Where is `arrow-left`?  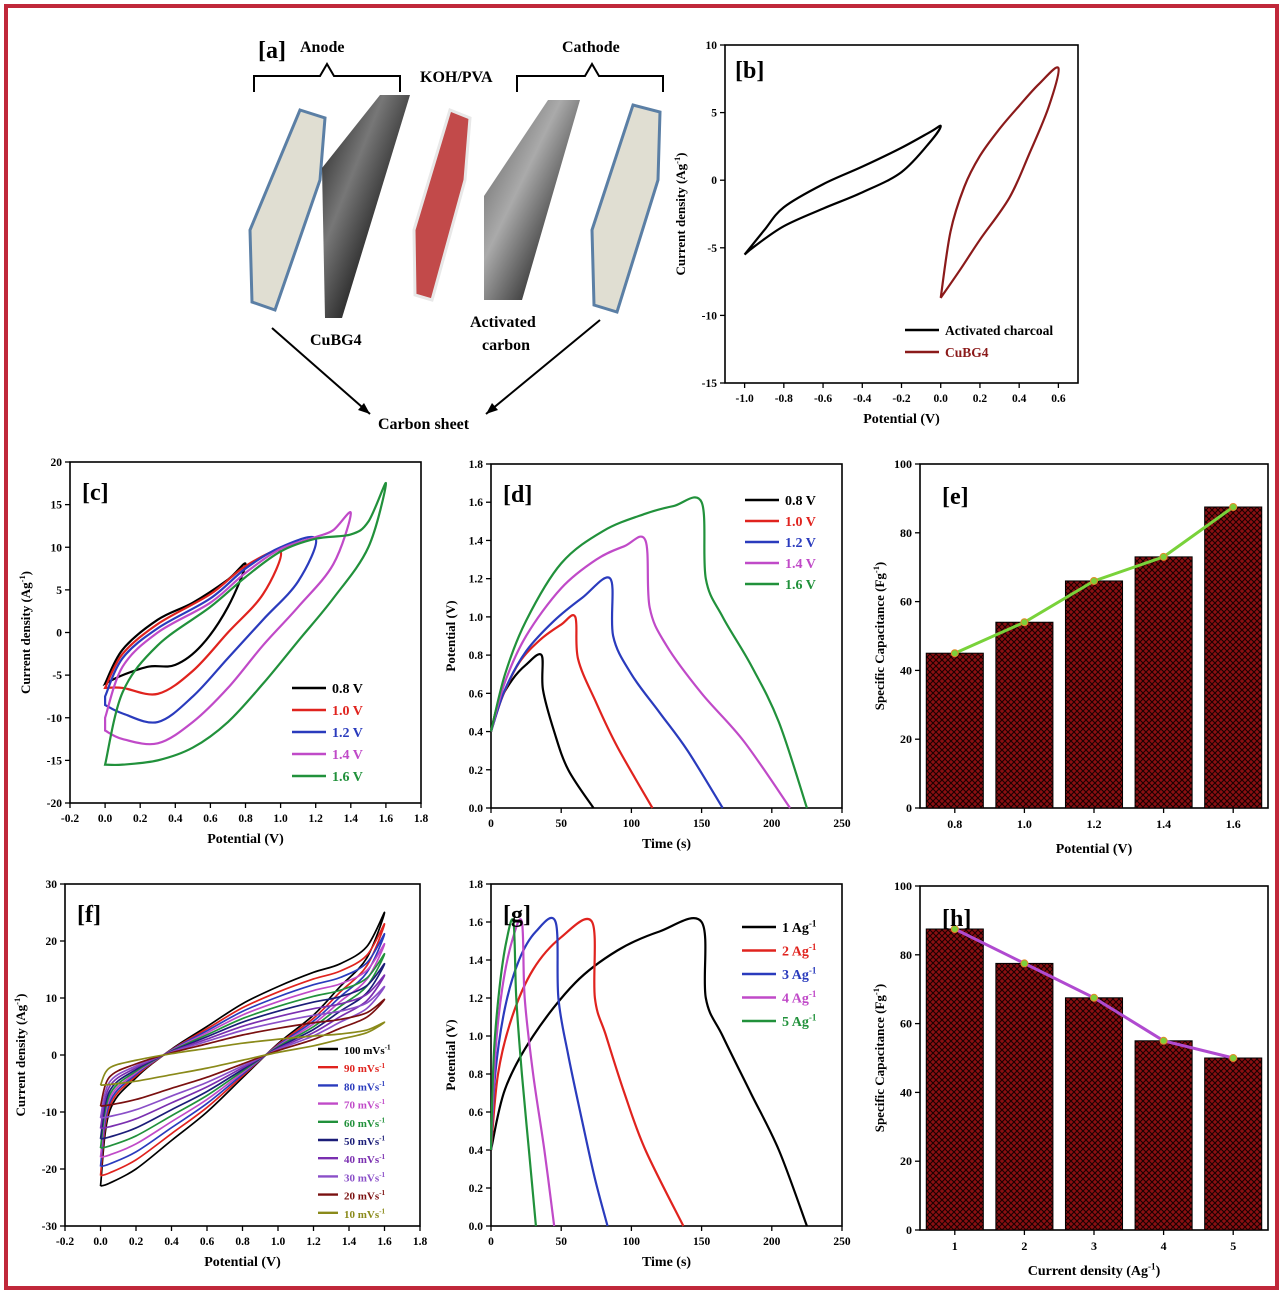
arrow-left is located at coordinates (321, 371).